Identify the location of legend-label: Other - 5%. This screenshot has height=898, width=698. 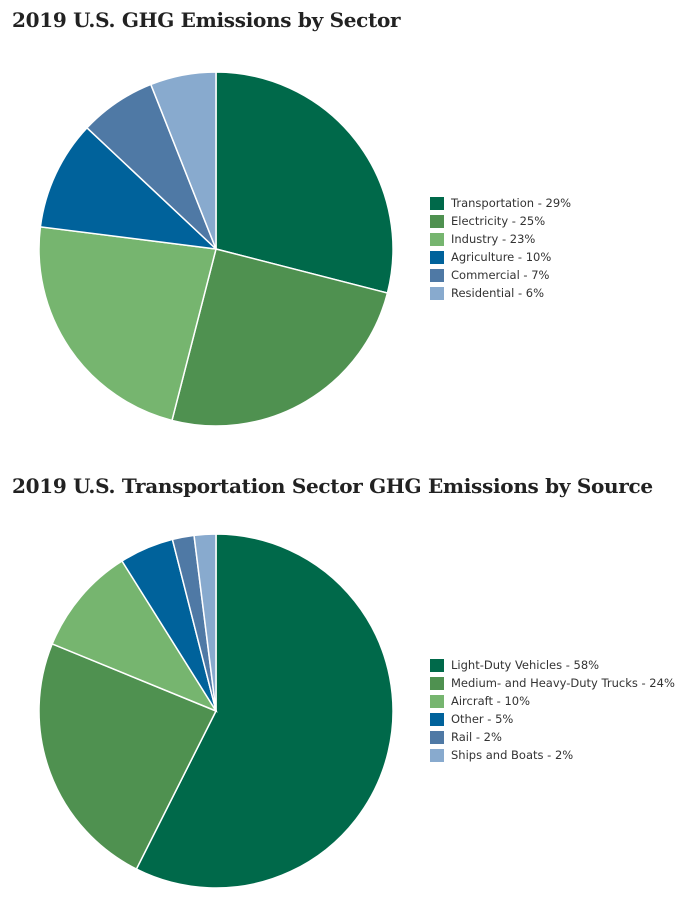
(482, 719).